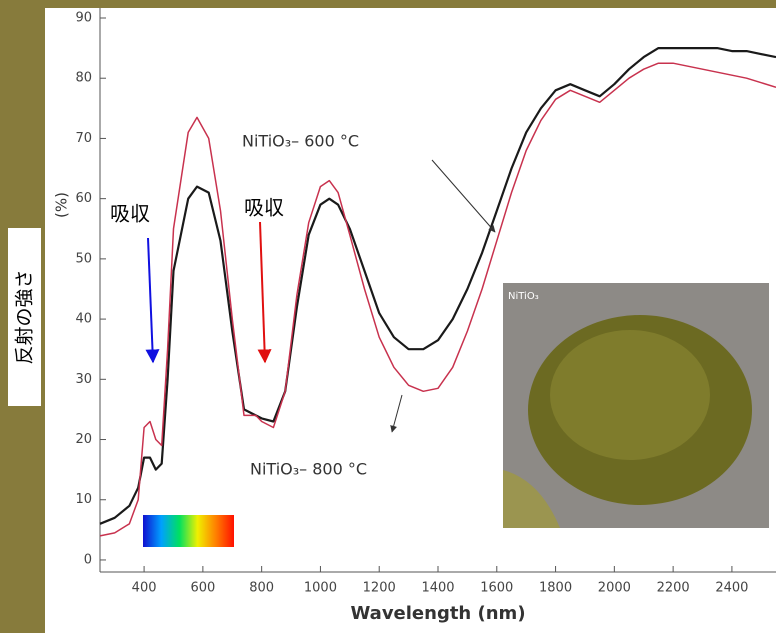  Describe the element at coordinates (144, 588) in the screenshot. I see `x-tick-label: 400` at that location.